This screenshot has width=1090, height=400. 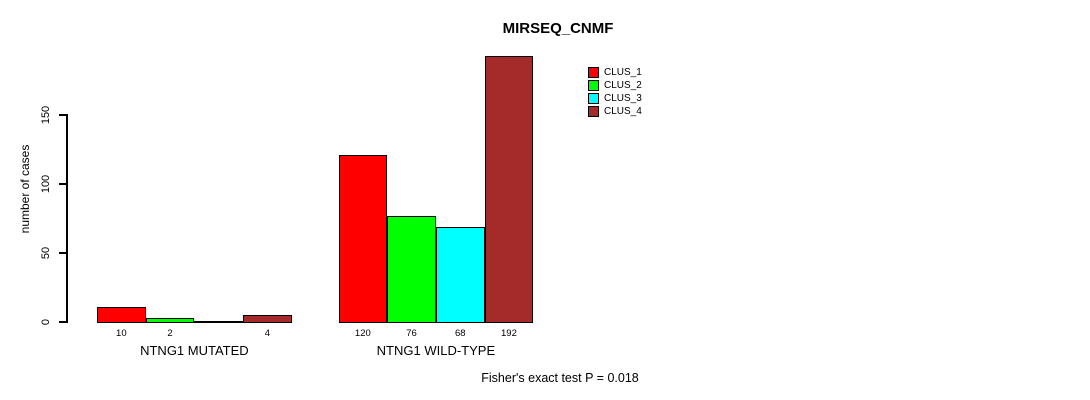 What do you see at coordinates (121, 333) in the screenshot?
I see `bar-value-label: 10` at bounding box center [121, 333].